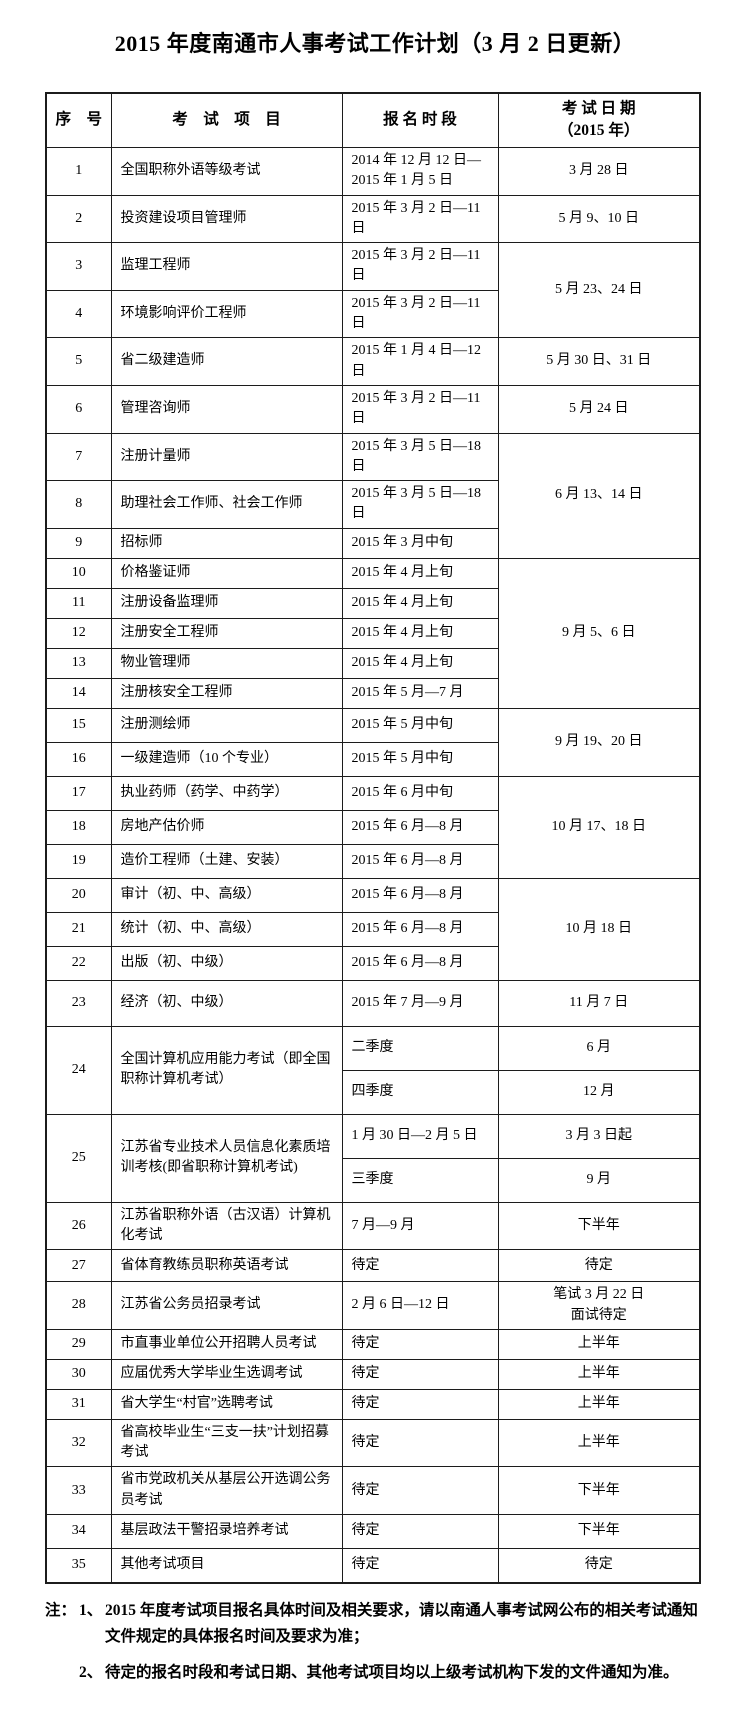  I want to click on table-row: 31 省大学生“村官”选聘考试 待定 上半年, so click(373, 1404).